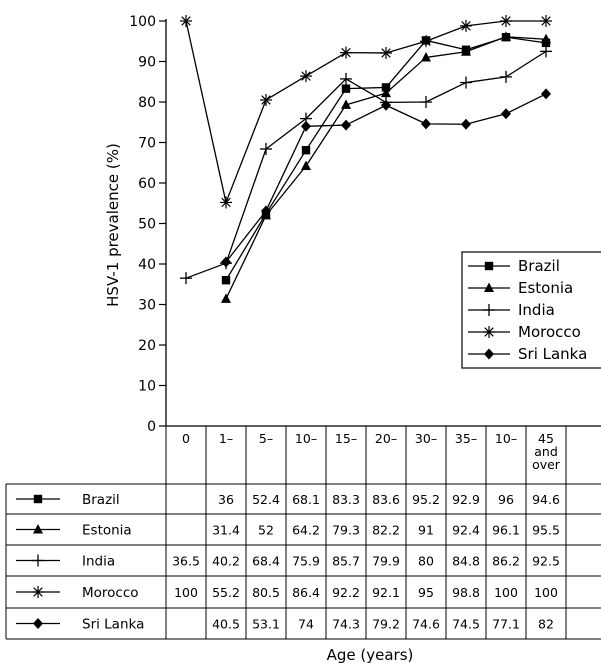 The height and width of the screenshot is (666, 601). I want to click on table-row-brazil: Brazil 36 52.4 68.1 83.3 83.6 95.2 92.9 96 94.6, so click(288, 500).